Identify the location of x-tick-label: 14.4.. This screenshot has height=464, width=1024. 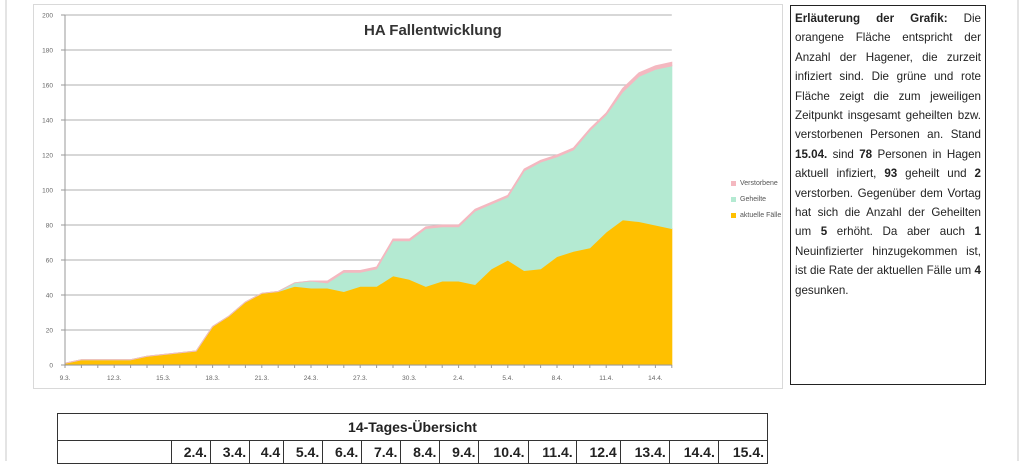
(655, 378).